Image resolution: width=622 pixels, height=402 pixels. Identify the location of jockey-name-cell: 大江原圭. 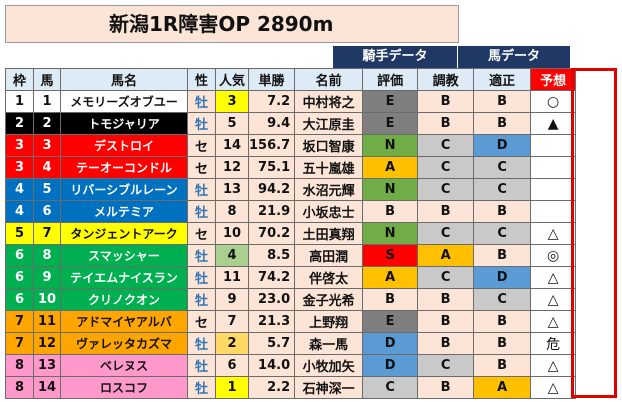
(329, 123).